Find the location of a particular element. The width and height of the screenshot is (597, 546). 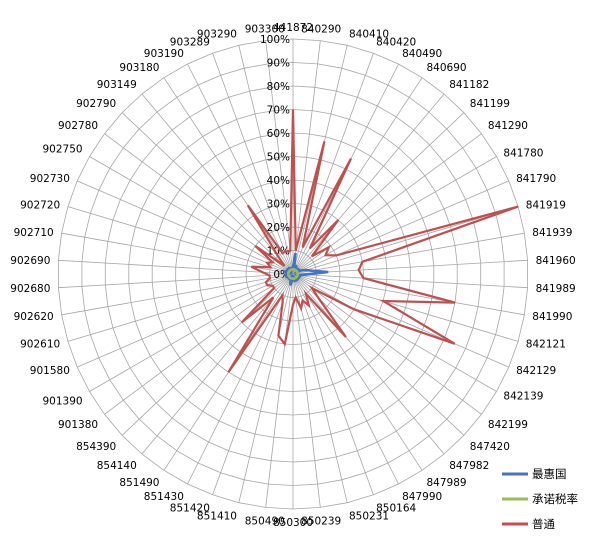

category-label: 851420 is located at coordinates (190, 508).